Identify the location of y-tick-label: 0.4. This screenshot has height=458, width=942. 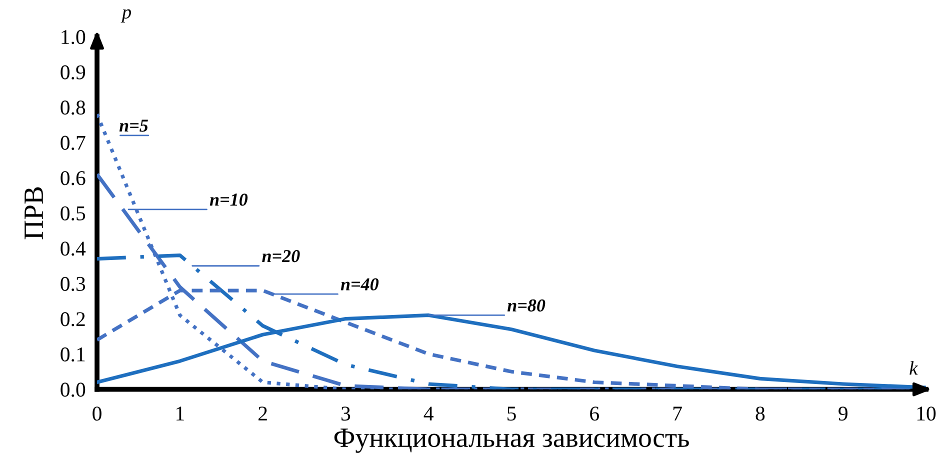
(73, 249).